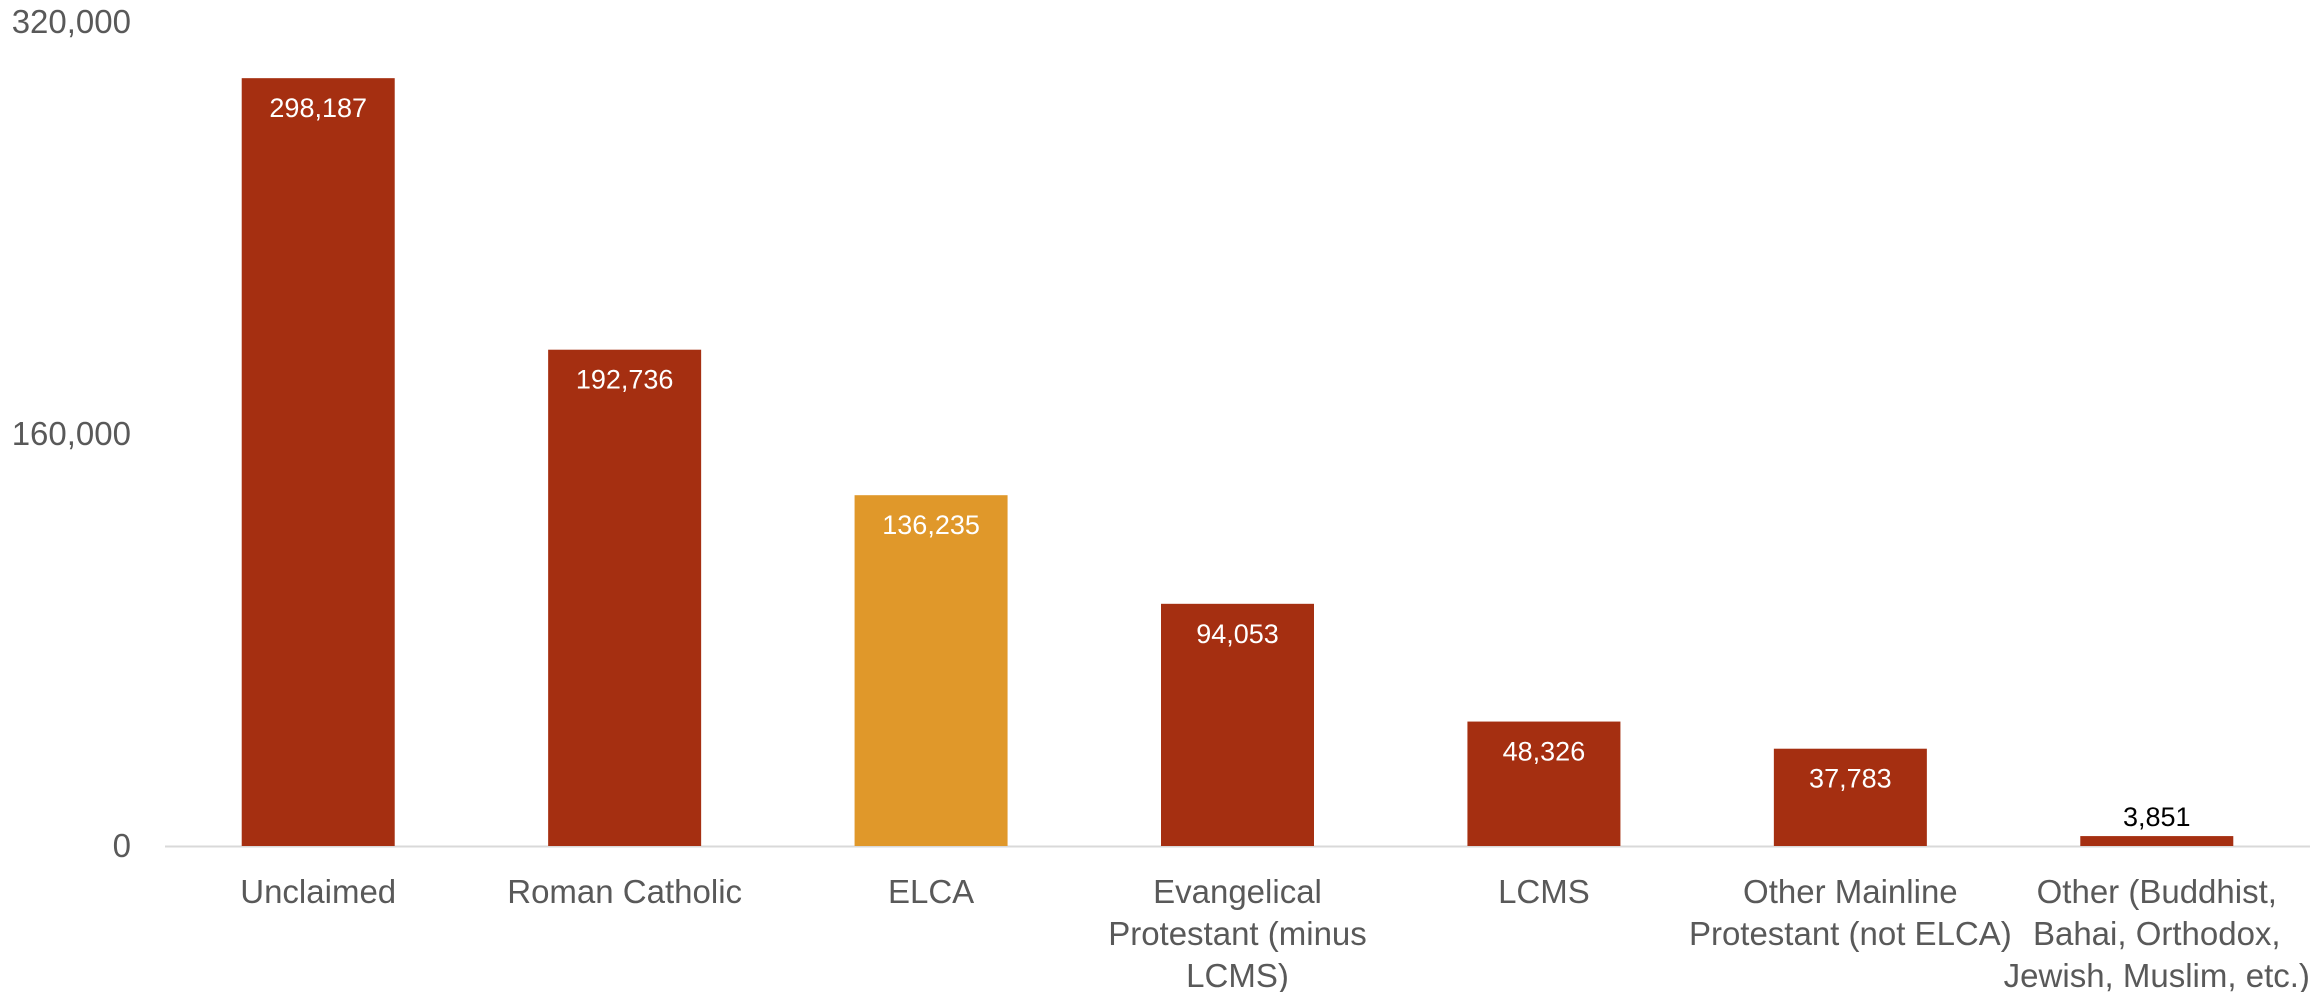  I want to click on y-tick-label: 160,000, so click(71, 433).